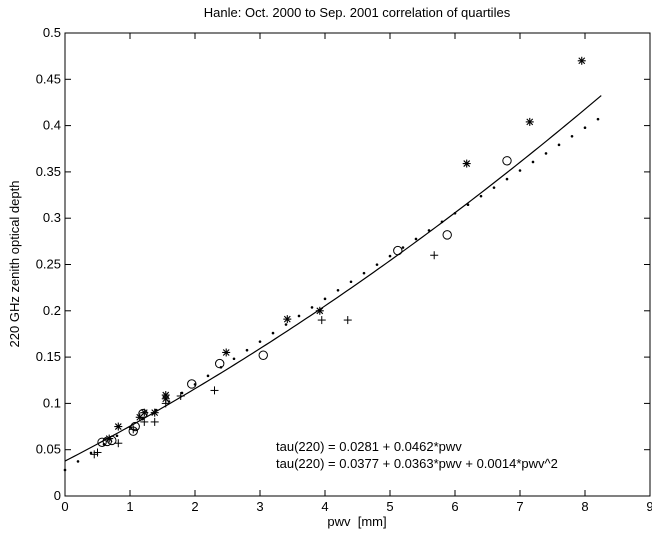  I want to click on x-tick-label: 5, so click(389, 506).